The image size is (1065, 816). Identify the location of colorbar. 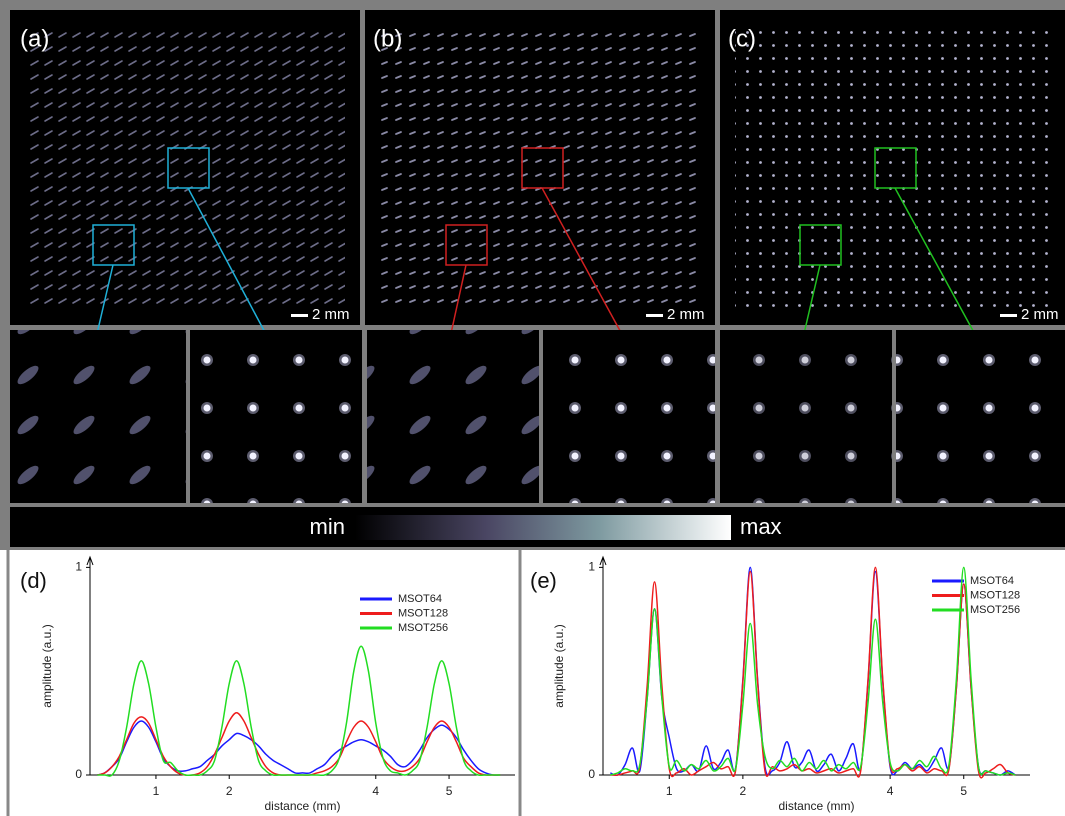
(543, 527).